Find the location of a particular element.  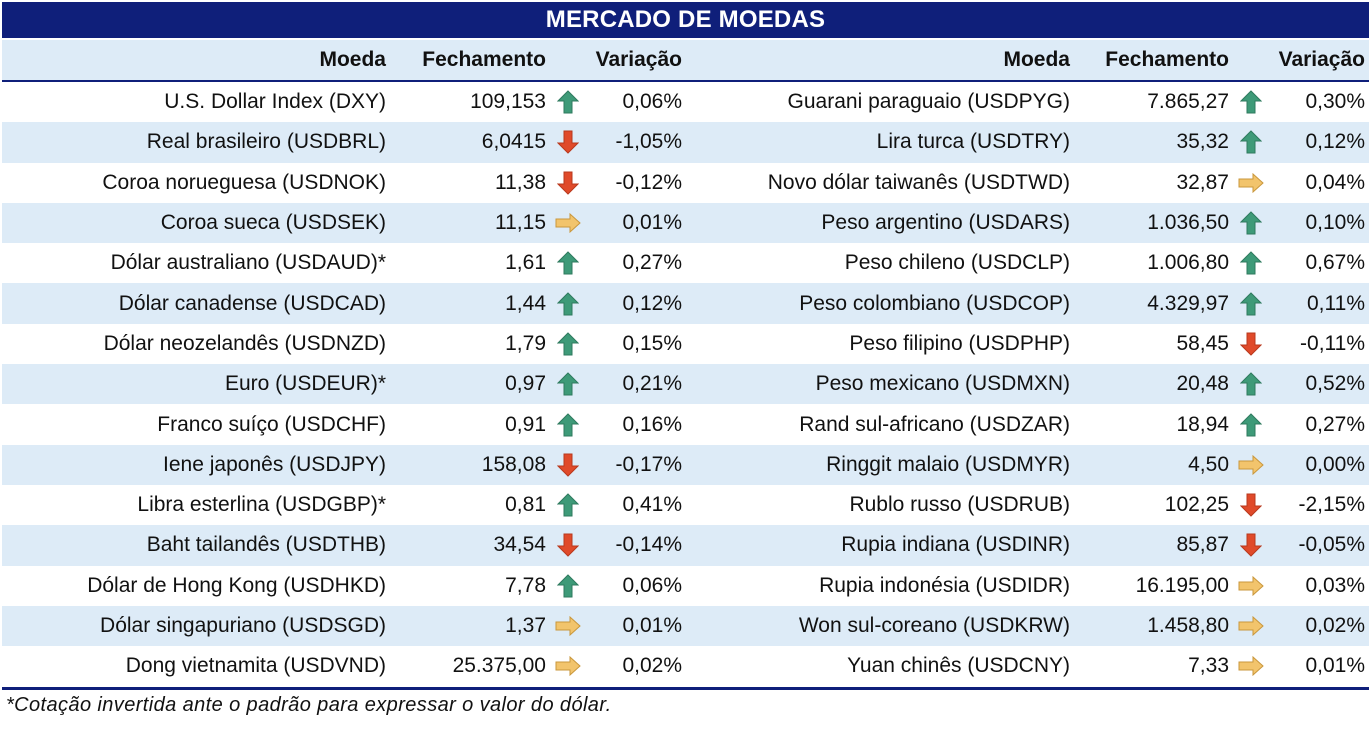

table-row: Peso colombiano (USDCOP) 4.329,97 0,11% is located at coordinates (1027, 303).